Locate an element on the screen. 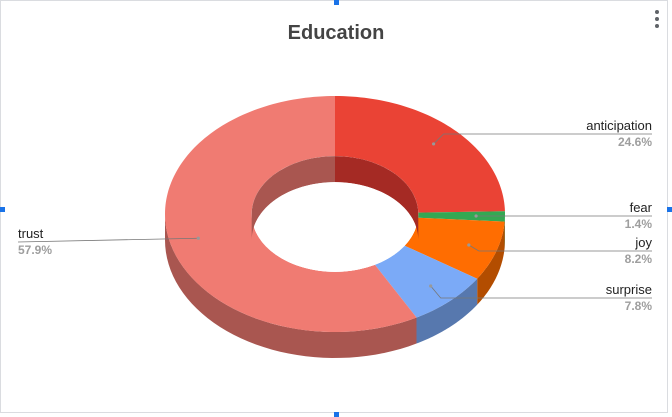 This screenshot has width=672, height=417. slice-fear is located at coordinates (461, 216).